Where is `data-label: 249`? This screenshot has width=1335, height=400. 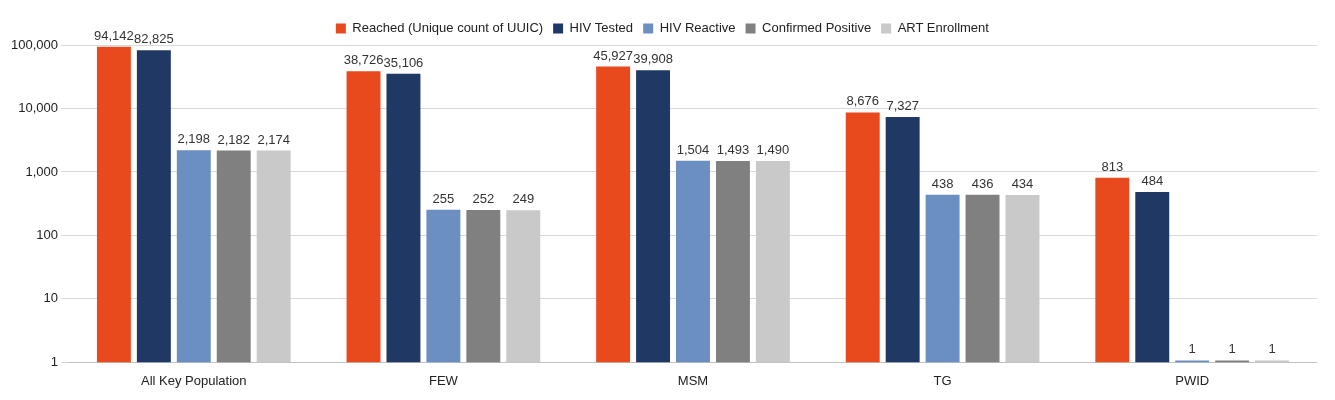 data-label: 249 is located at coordinates (523, 199).